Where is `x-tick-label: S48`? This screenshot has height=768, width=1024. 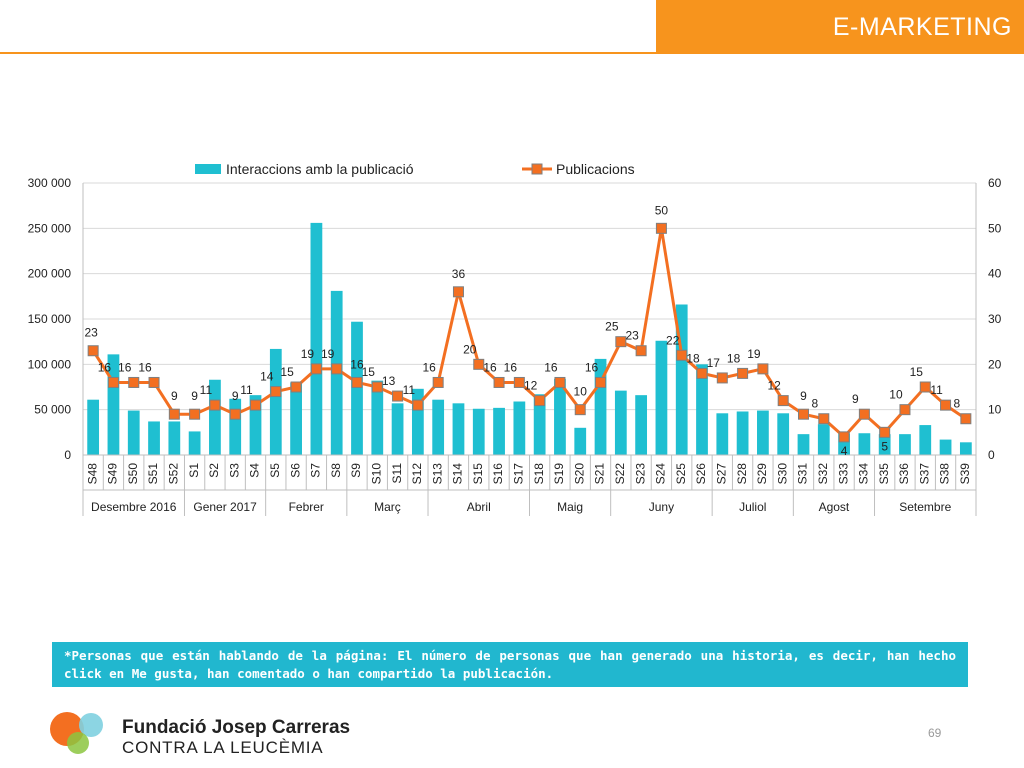 x-tick-label: S48 is located at coordinates (92, 474).